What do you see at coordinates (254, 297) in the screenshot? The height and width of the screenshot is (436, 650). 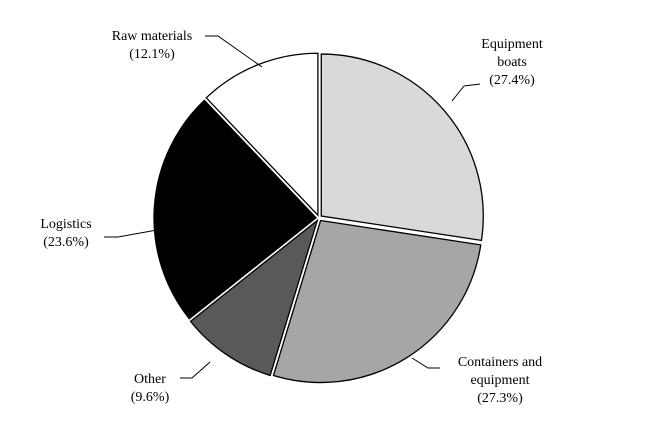 I see `pie-slice-other` at bounding box center [254, 297].